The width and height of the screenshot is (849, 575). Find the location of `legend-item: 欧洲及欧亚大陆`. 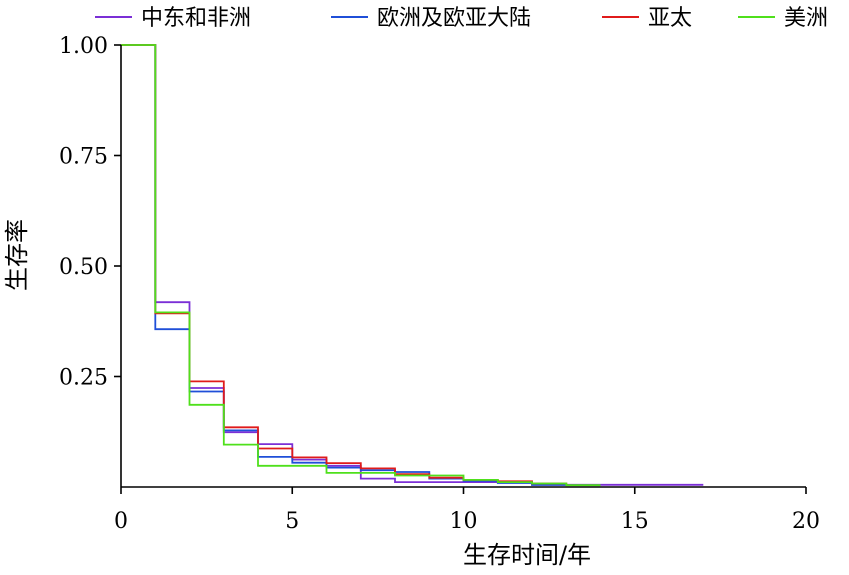

legend-item: 欧洲及欧亚大陆 is located at coordinates (431, 18).